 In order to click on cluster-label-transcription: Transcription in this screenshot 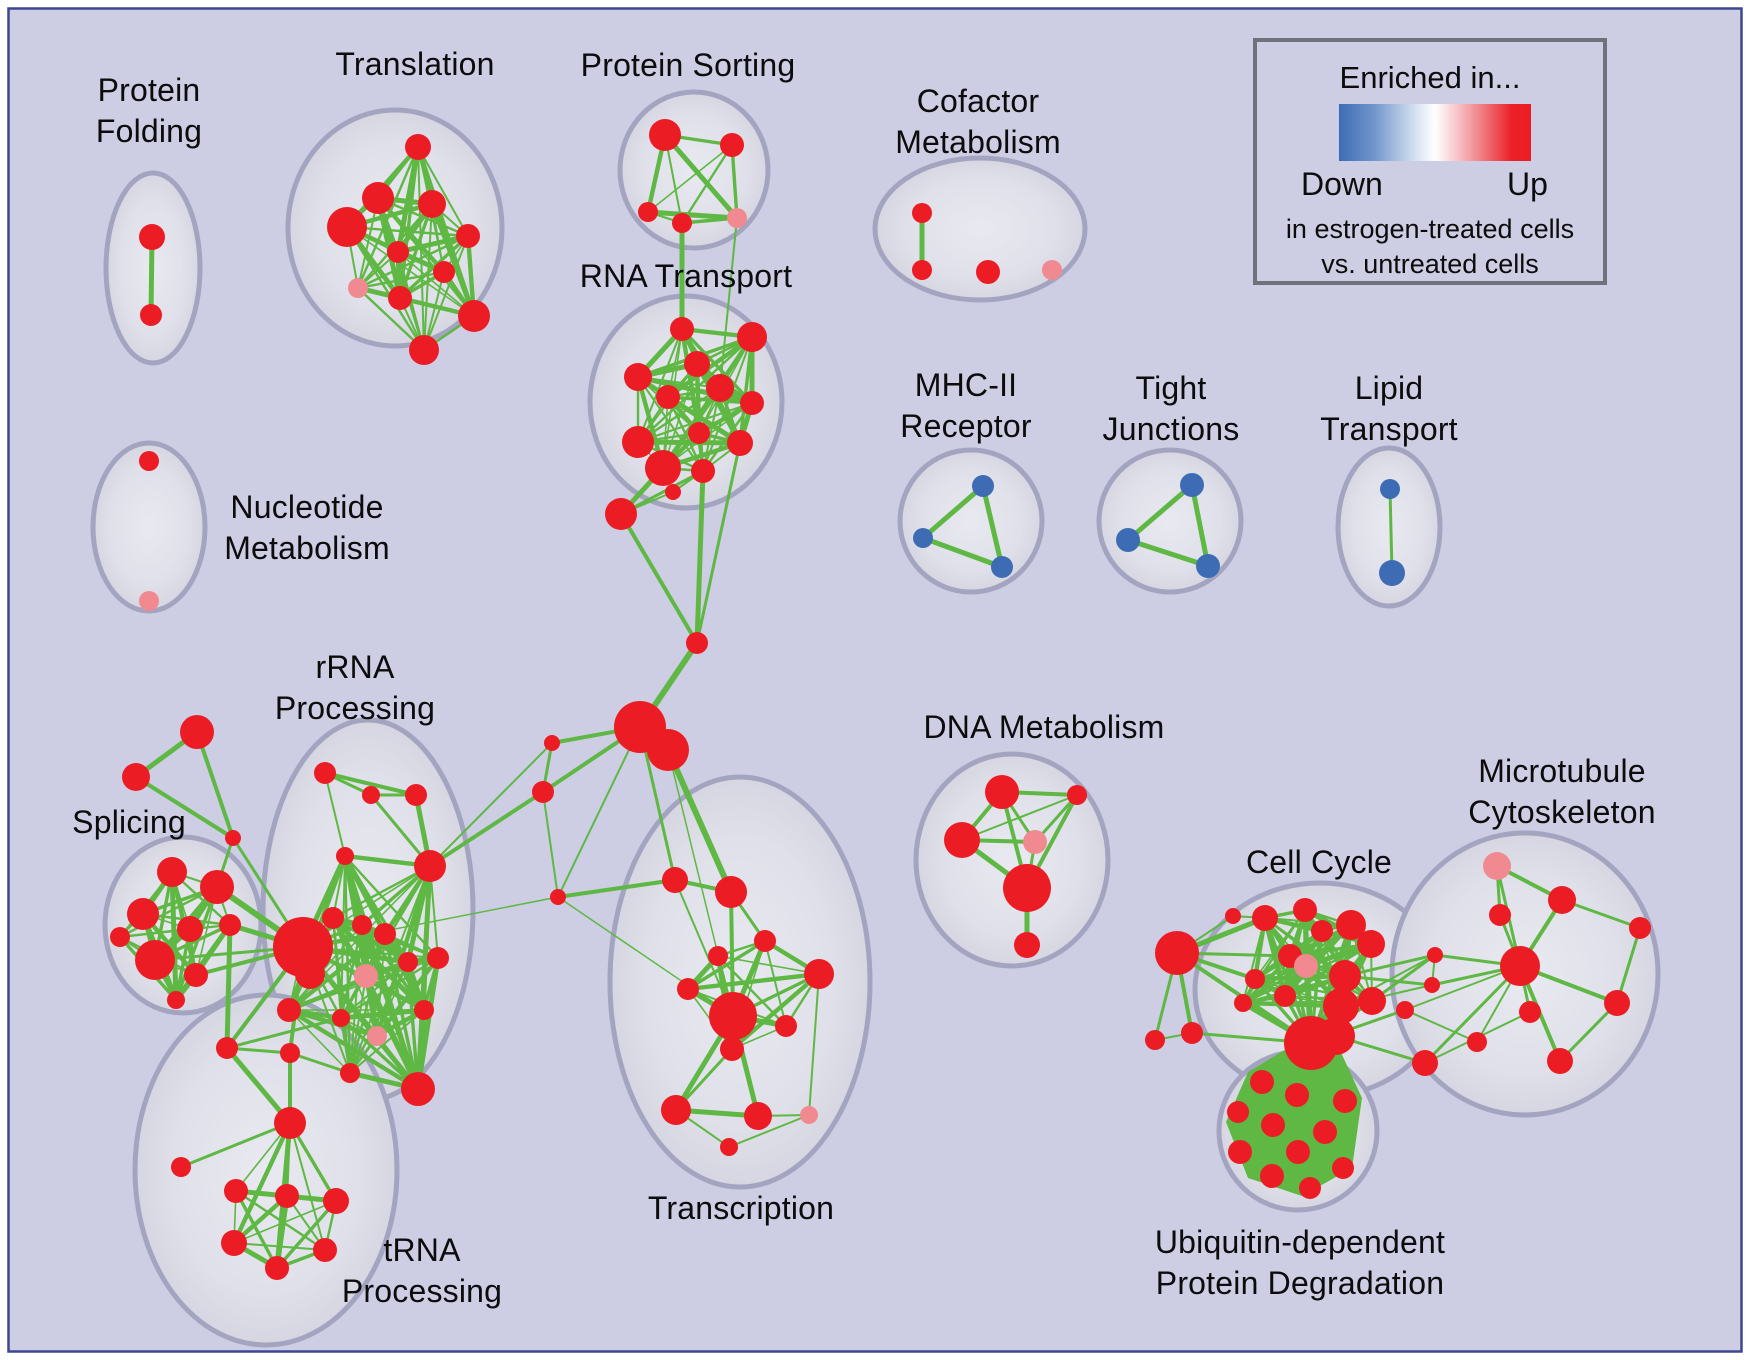, I will do `click(741, 1208)`.